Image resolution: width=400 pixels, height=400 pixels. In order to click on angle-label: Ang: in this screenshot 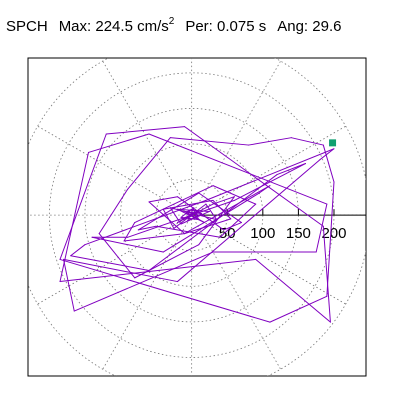, I will do `click(293, 26)`.